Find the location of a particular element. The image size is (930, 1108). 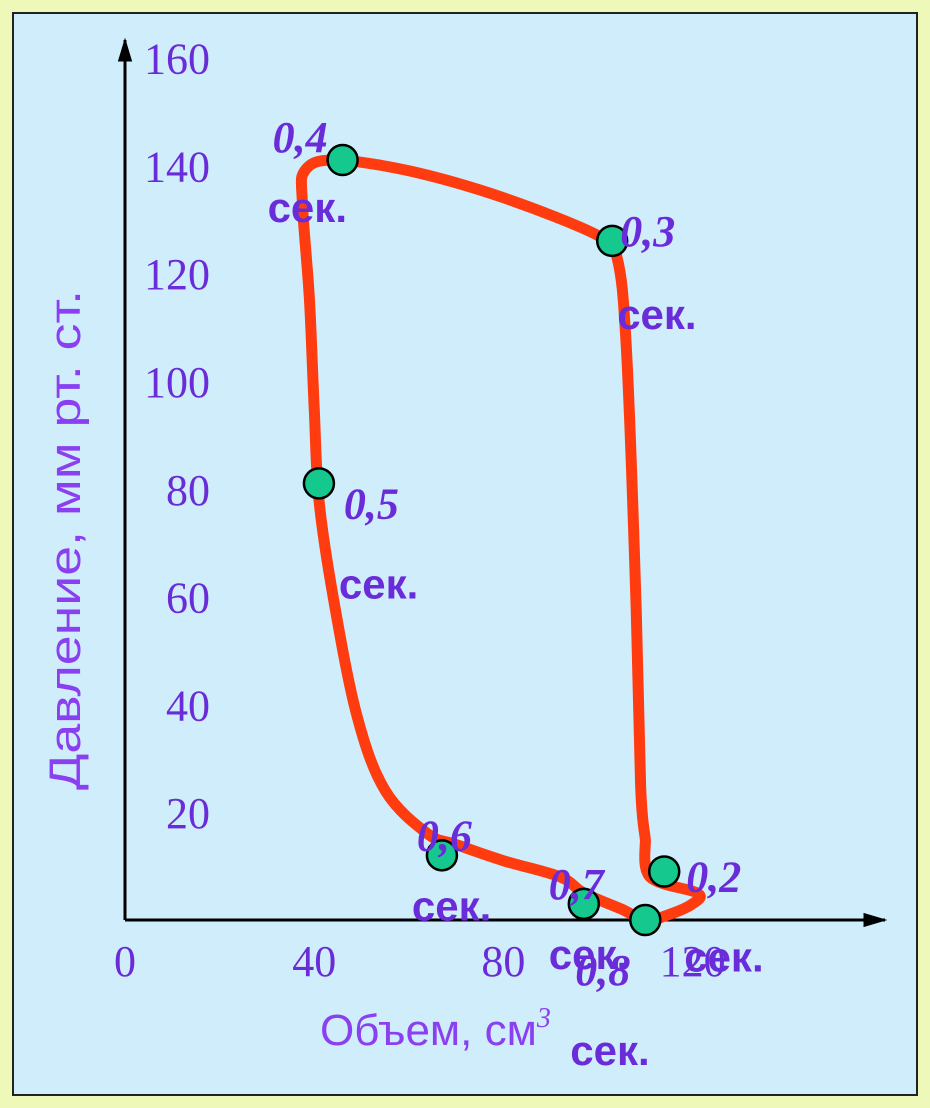

x-tick-label: 120 is located at coordinates (693, 961).